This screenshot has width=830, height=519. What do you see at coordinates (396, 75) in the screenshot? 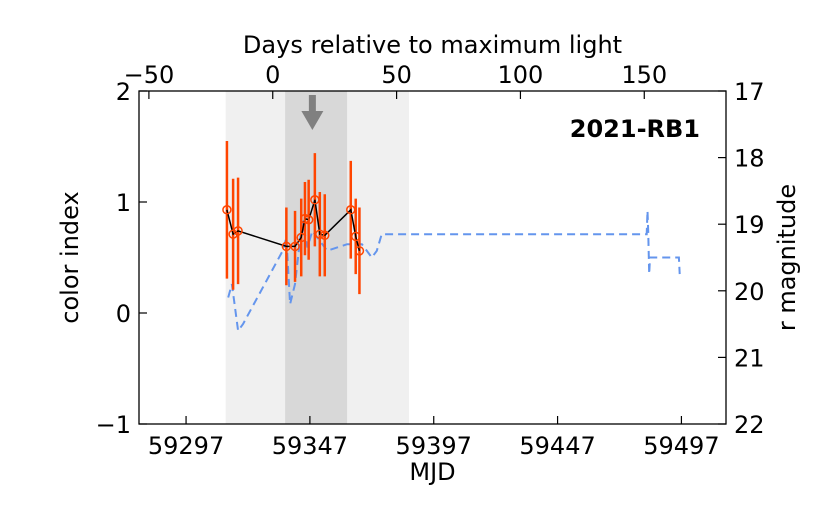
I see `top-tick-label: 50` at bounding box center [396, 75].